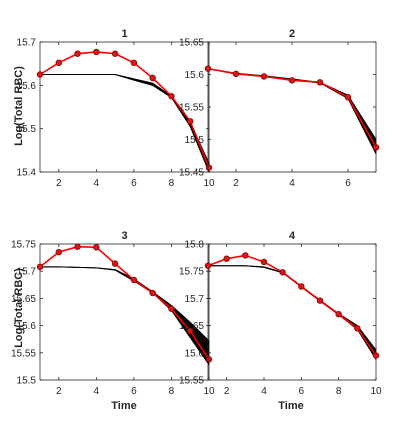  I want to click on model-band, so click(125, 123).